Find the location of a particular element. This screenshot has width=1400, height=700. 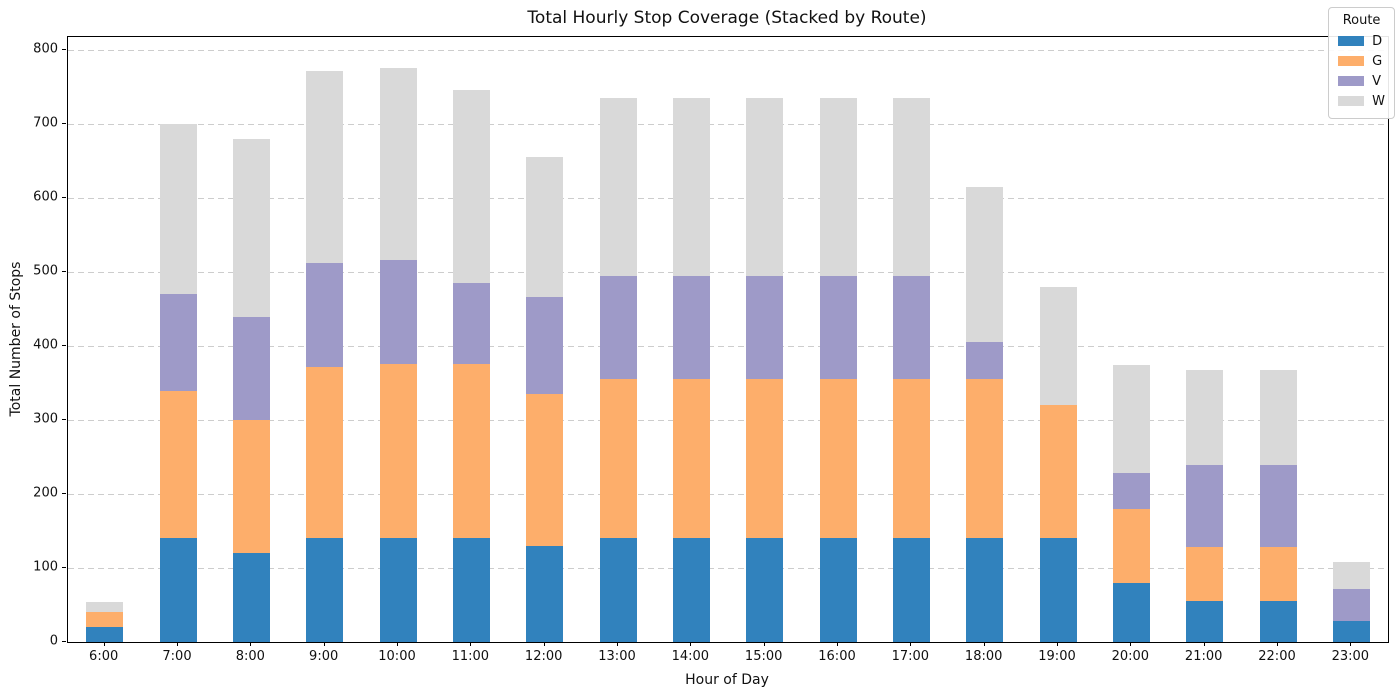

legend-label: V is located at coordinates (1377, 81).